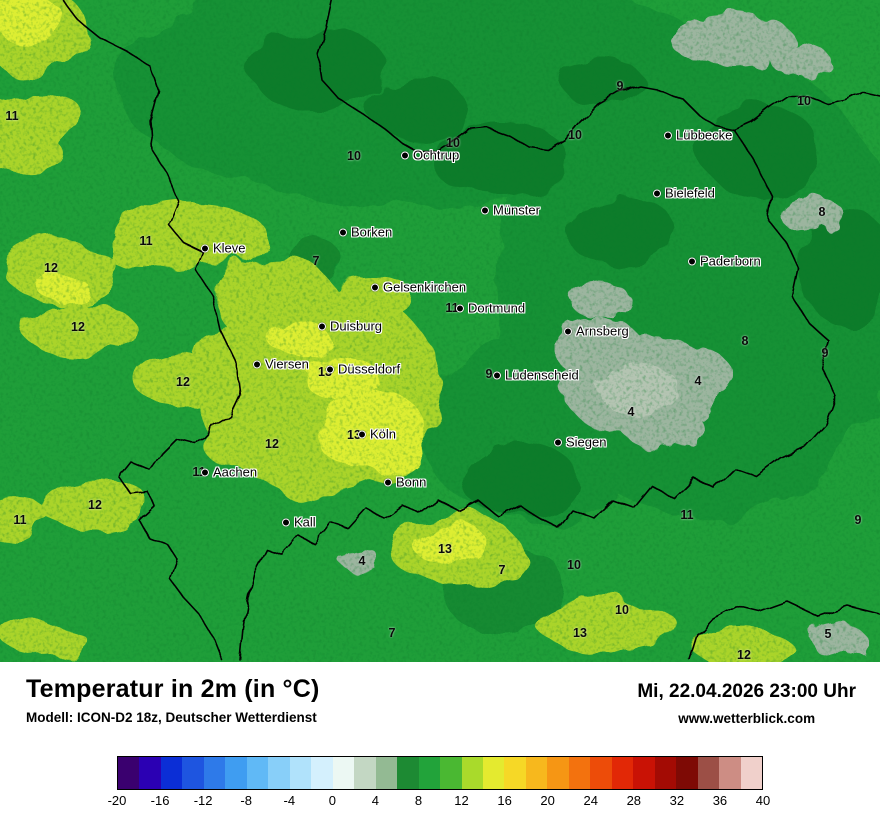 The image size is (880, 830). What do you see at coordinates (229, 248) in the screenshot?
I see `city-label: Kleve` at bounding box center [229, 248].